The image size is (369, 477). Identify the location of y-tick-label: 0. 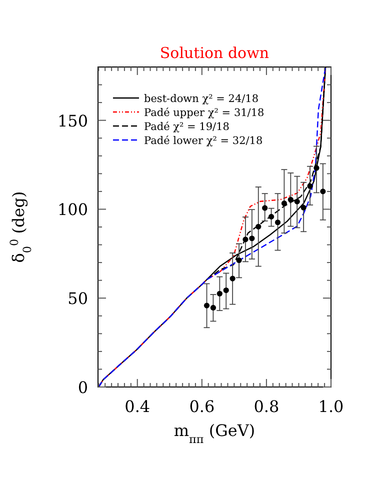
(83, 387).